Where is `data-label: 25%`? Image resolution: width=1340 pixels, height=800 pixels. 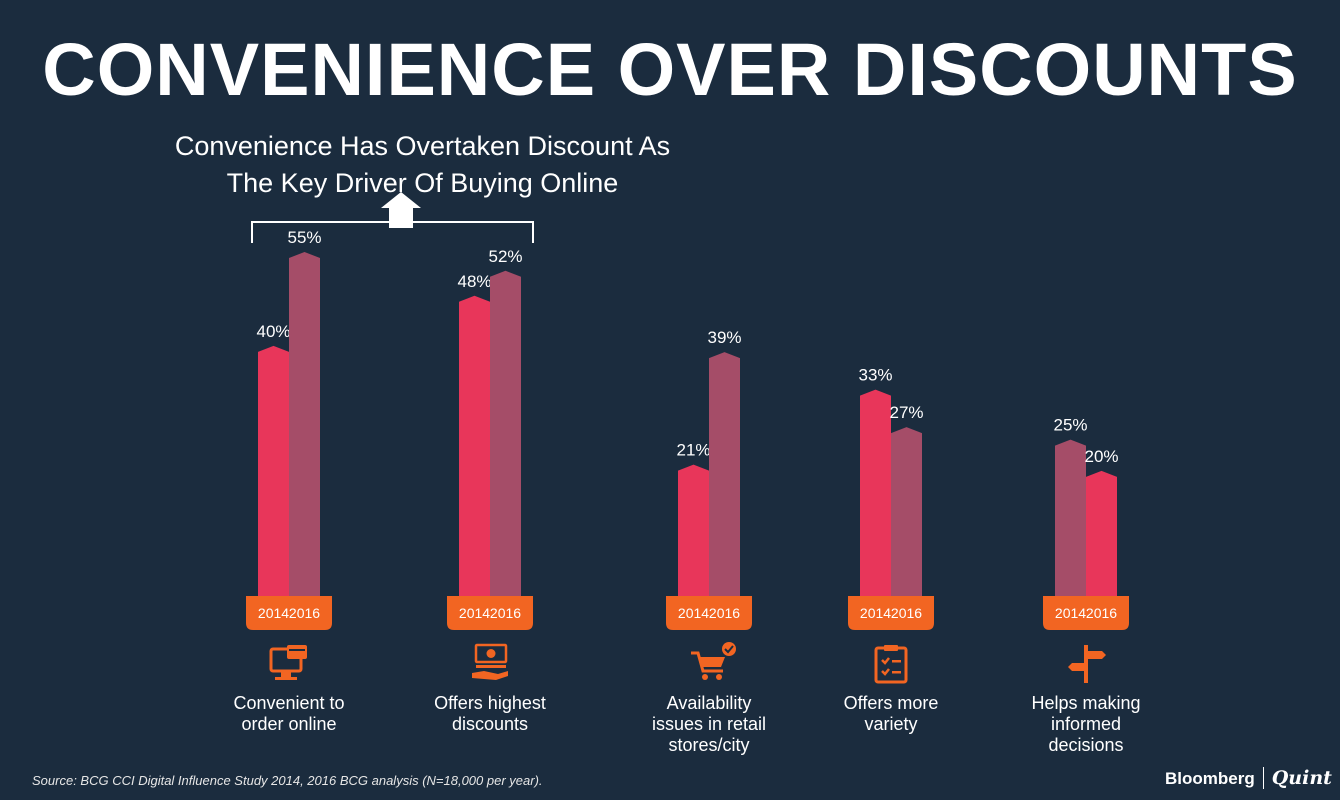
data-label: 25% is located at coordinates (1070, 425).